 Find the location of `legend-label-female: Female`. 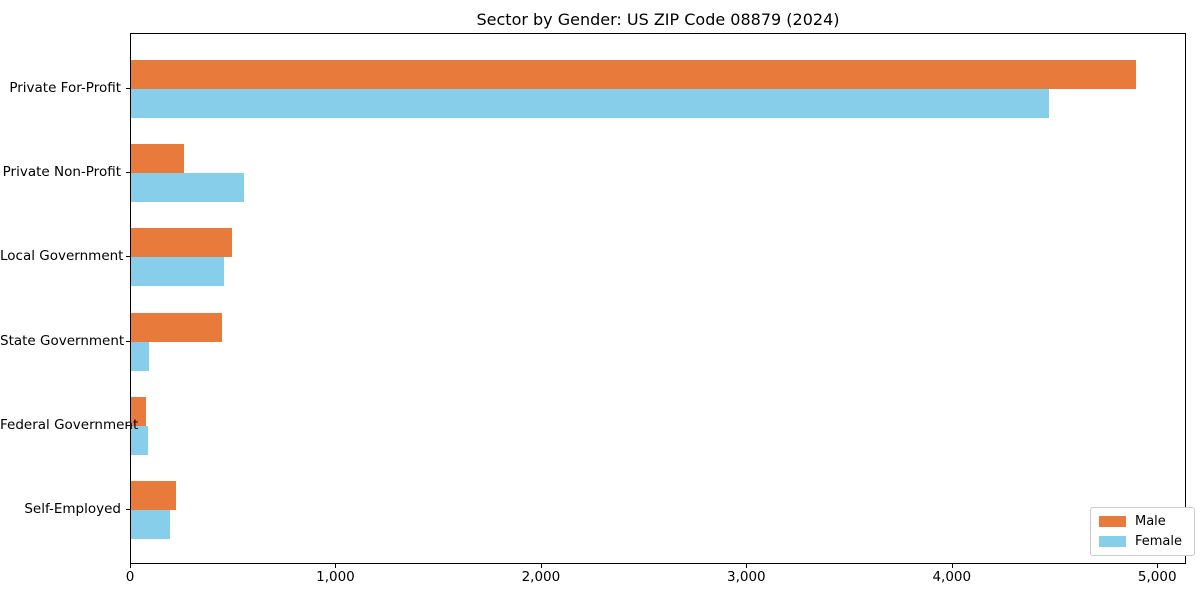

legend-label-female: Female is located at coordinates (1159, 541).